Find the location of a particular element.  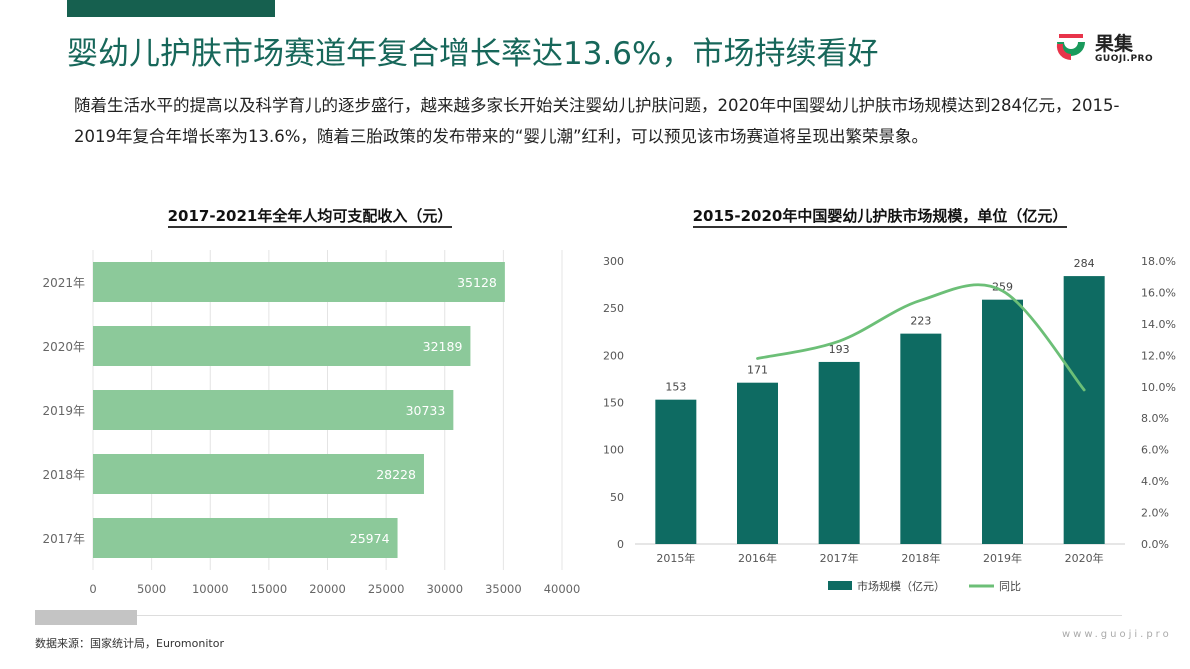

legend-bar-swatch is located at coordinates (840, 585).